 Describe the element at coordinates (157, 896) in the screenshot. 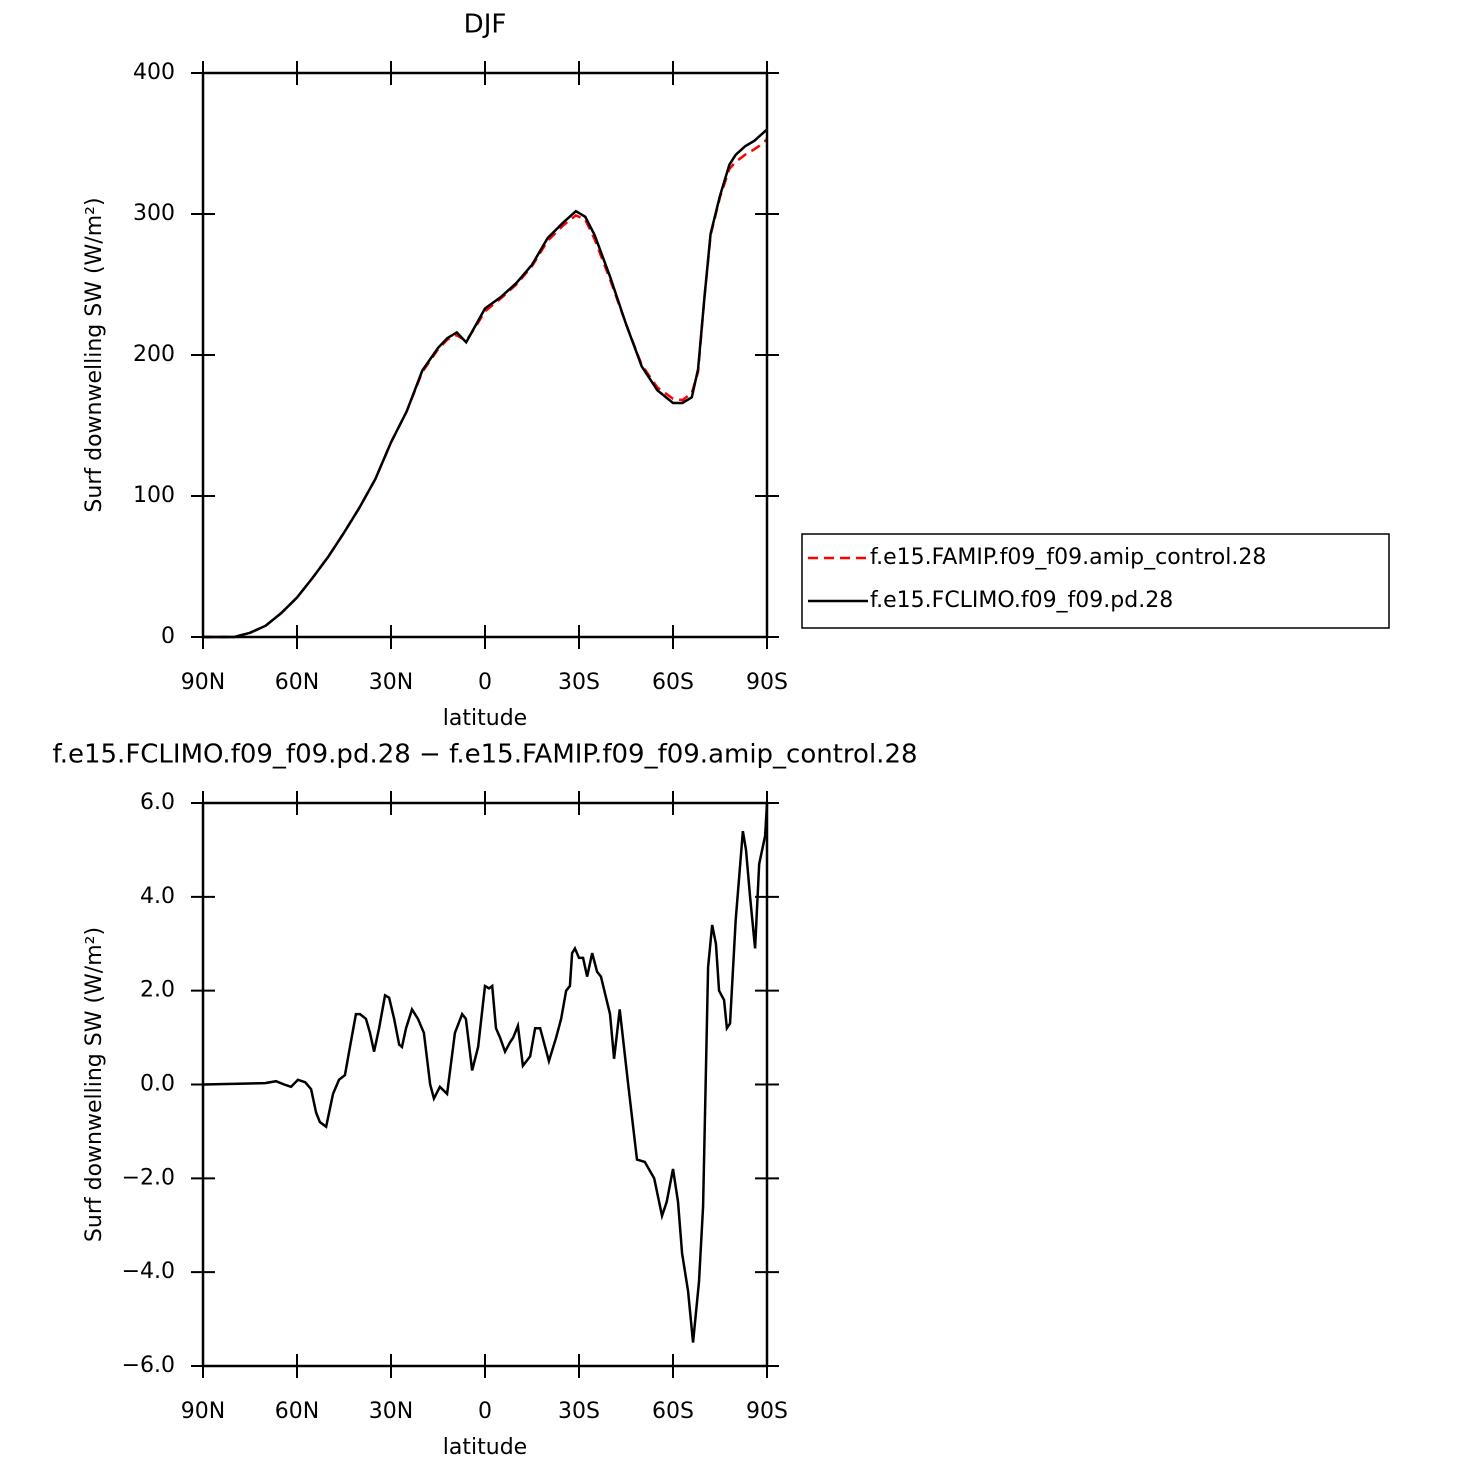

I see `y-tick-label: 4.0` at that location.